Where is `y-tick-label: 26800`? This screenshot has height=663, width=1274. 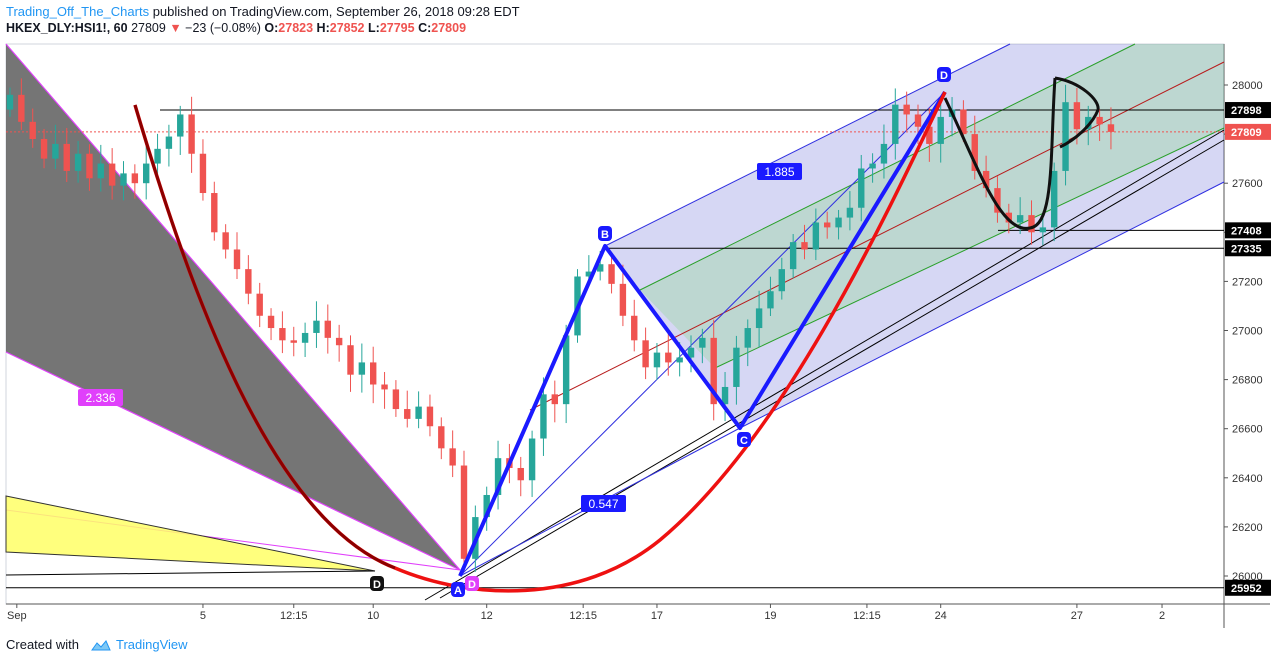 y-tick-label: 26800 is located at coordinates (1247, 381).